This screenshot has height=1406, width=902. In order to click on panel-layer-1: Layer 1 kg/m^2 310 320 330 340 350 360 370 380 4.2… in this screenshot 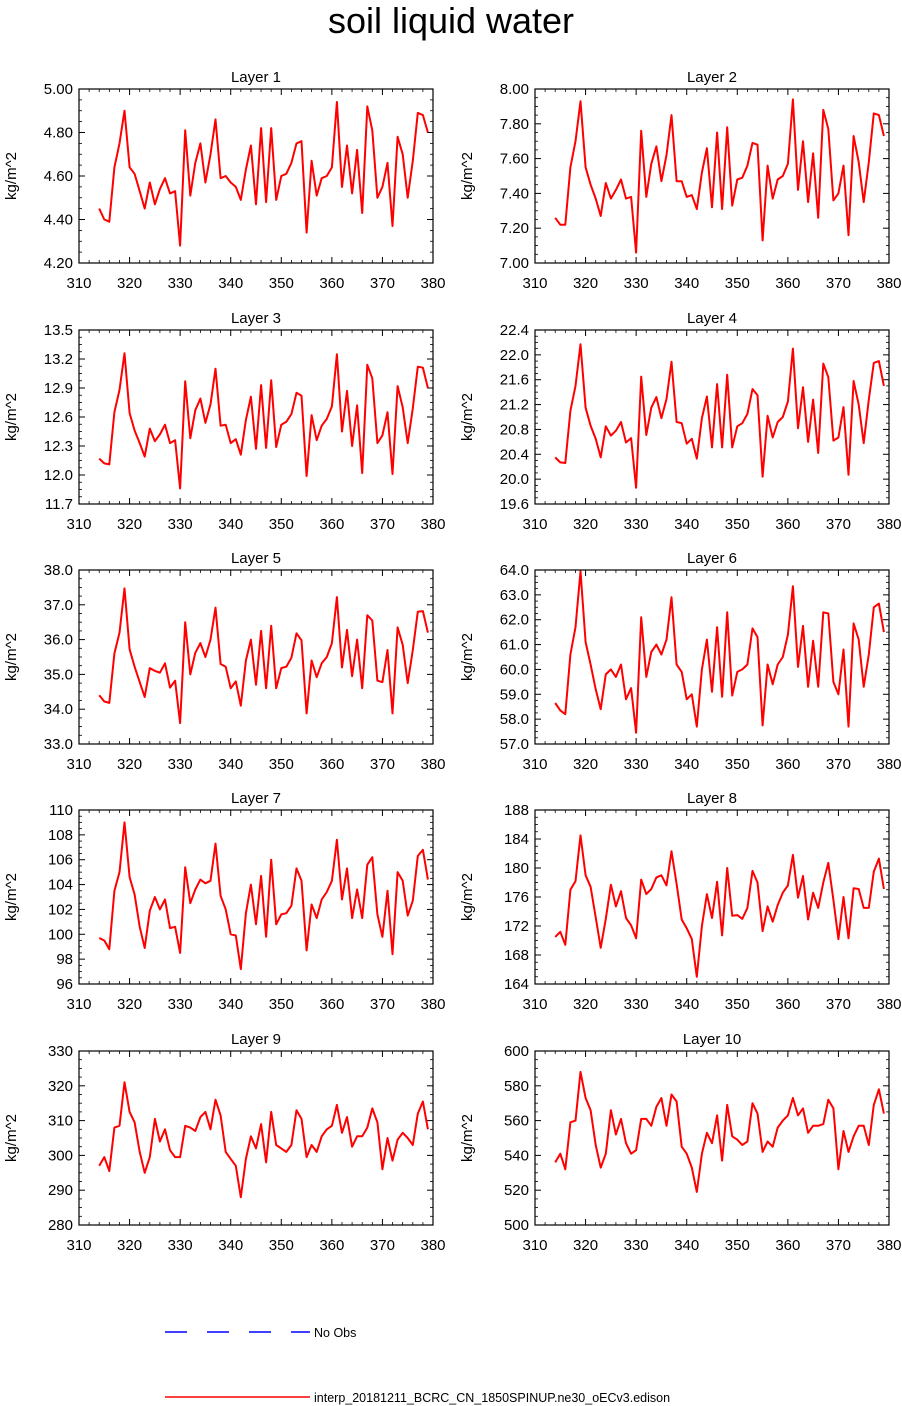, I will do `click(224, 180)`.